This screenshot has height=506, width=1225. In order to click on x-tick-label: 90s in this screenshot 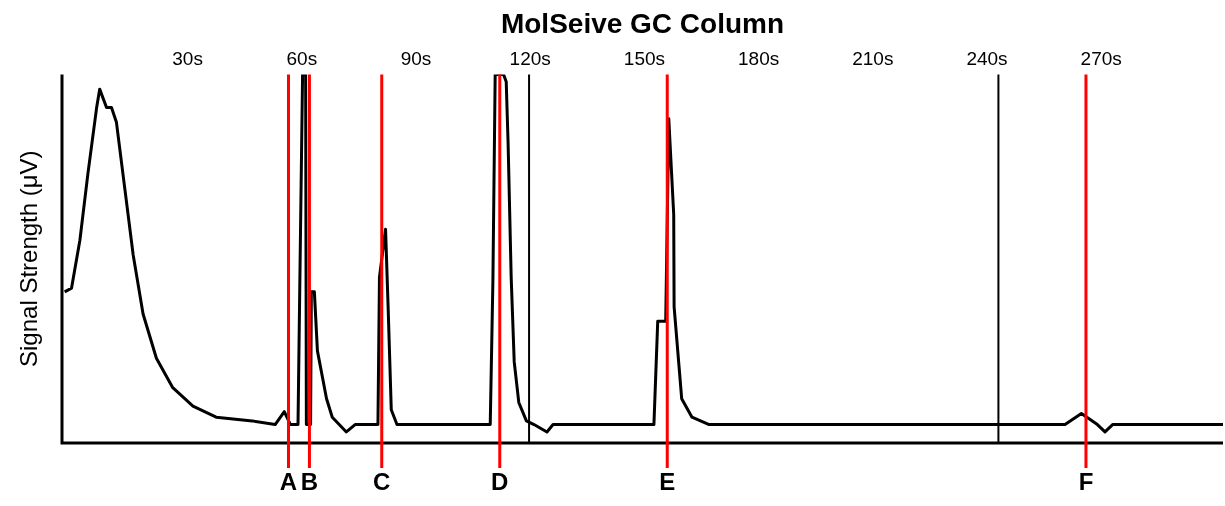, I will do `click(416, 59)`.